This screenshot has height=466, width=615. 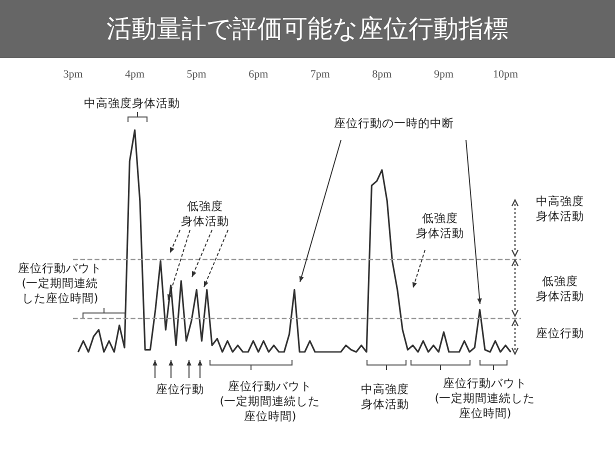 I want to click on x-tick-label: 9pm, so click(x=444, y=74).